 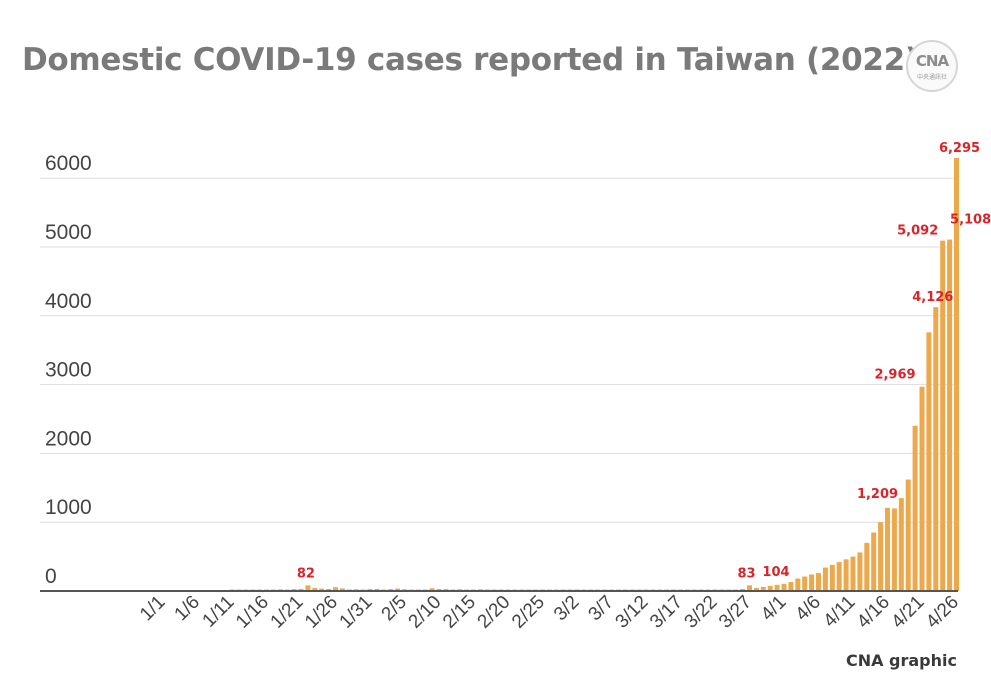 What do you see at coordinates (666, 612) in the screenshot?
I see `x-tick-label: 3/17` at bounding box center [666, 612].